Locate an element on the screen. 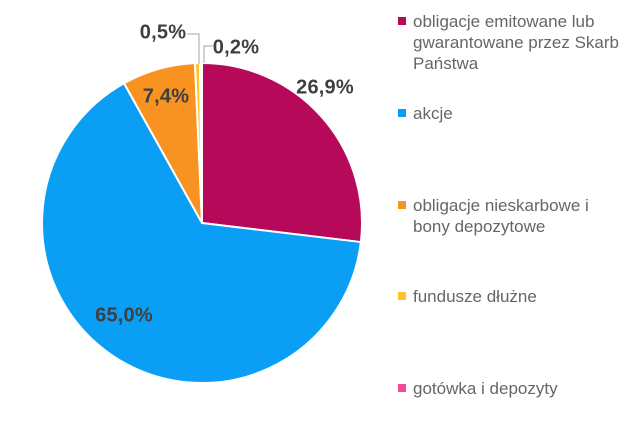 The height and width of the screenshot is (440, 635). slice-label-obligacje-skarbowe: 26,9% is located at coordinates (325, 87).